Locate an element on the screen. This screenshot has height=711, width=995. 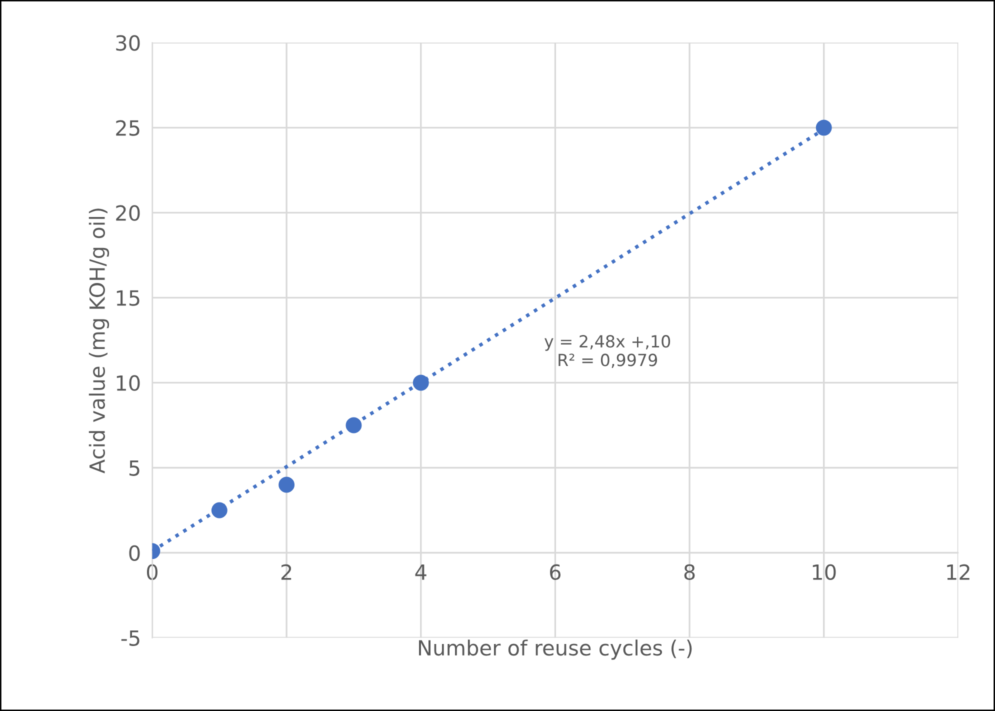
y-tick-label: 30 is located at coordinates (128, 43).